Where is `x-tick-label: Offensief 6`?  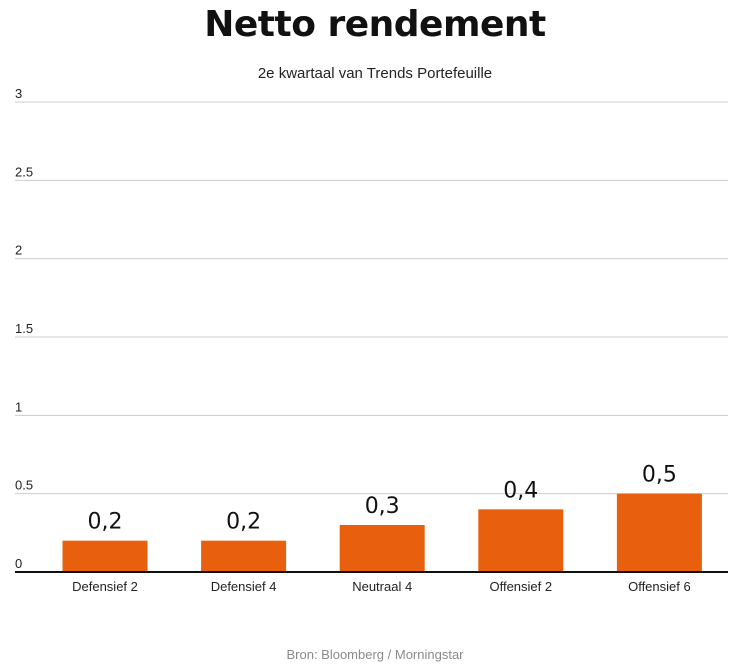 x-tick-label: Offensief 6 is located at coordinates (659, 586).